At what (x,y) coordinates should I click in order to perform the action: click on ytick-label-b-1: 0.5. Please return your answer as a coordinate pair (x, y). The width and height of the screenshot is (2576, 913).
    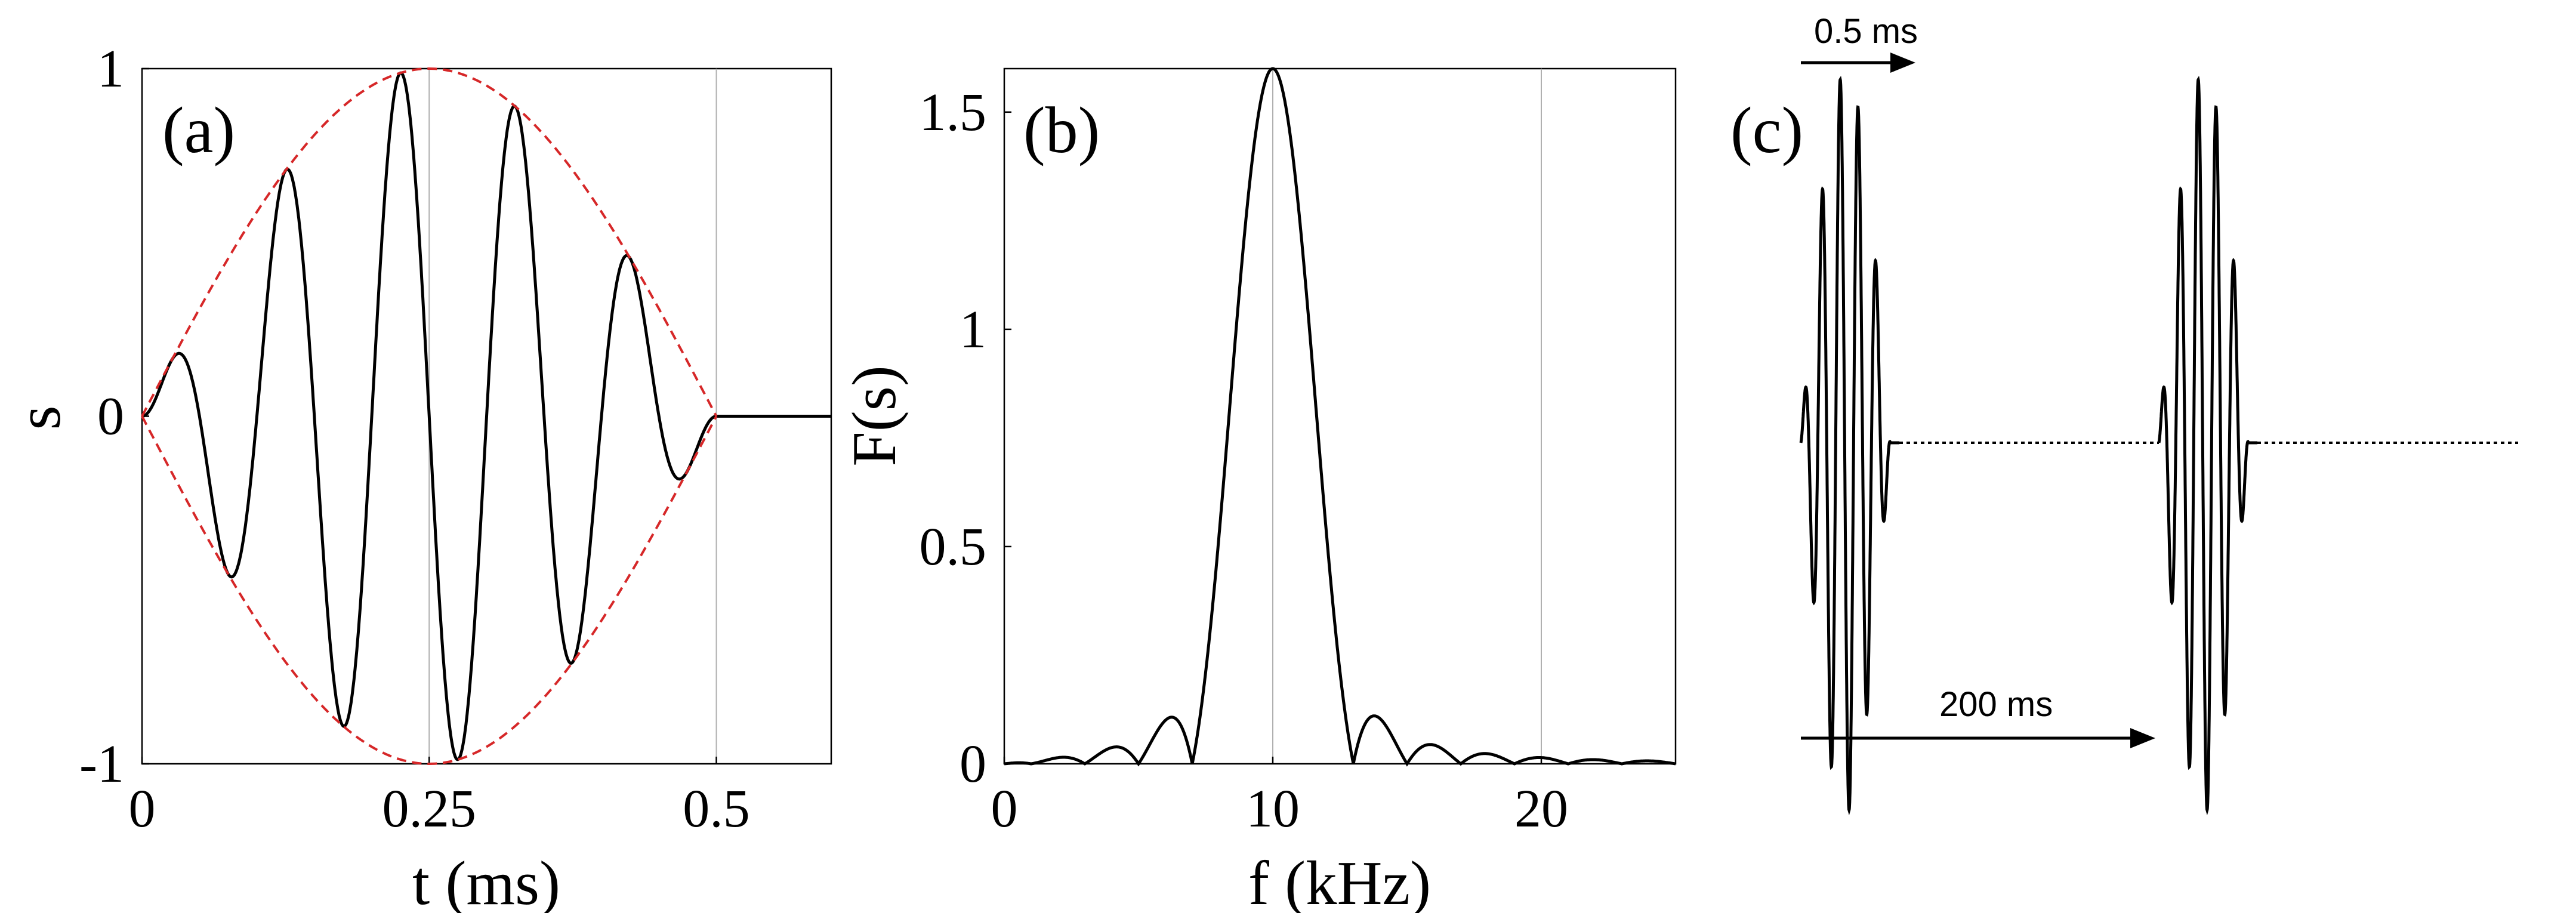
    Looking at the image, I should click on (953, 546).